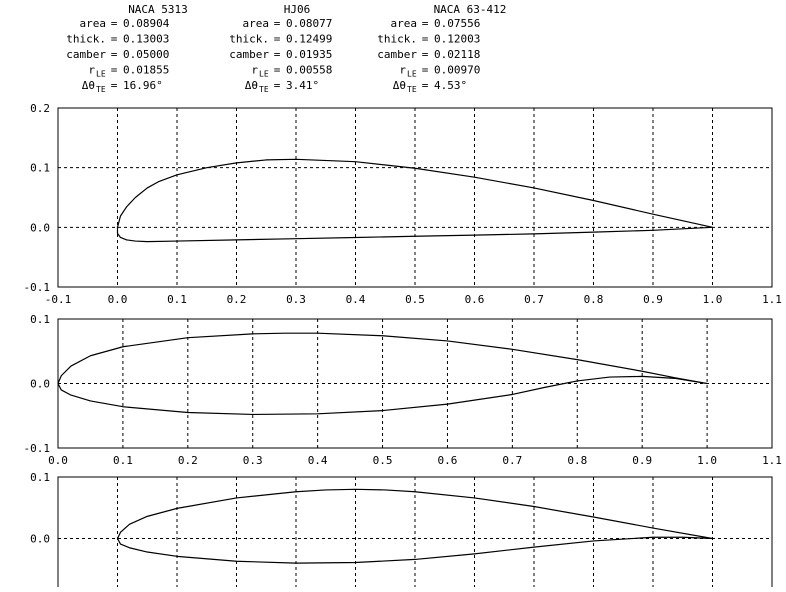 The image size is (786, 592). I want to click on param-value: 0.08077, so click(309, 23).